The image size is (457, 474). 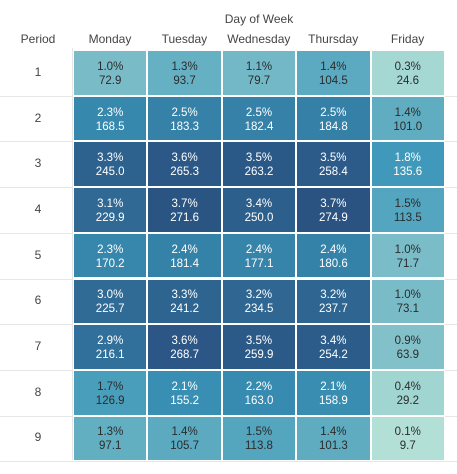 I want to click on heatmap-cell: 2.3% 170.2, so click(x=110, y=255).